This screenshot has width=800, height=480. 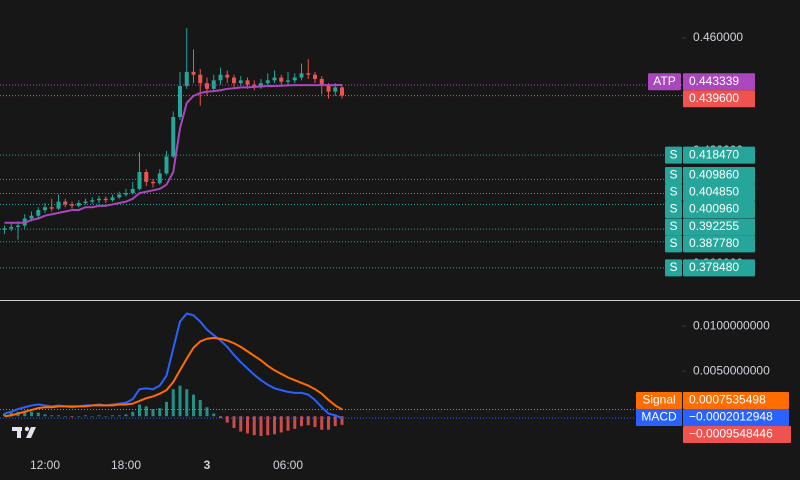 I want to click on label-value: 0.400960, so click(x=714, y=209).